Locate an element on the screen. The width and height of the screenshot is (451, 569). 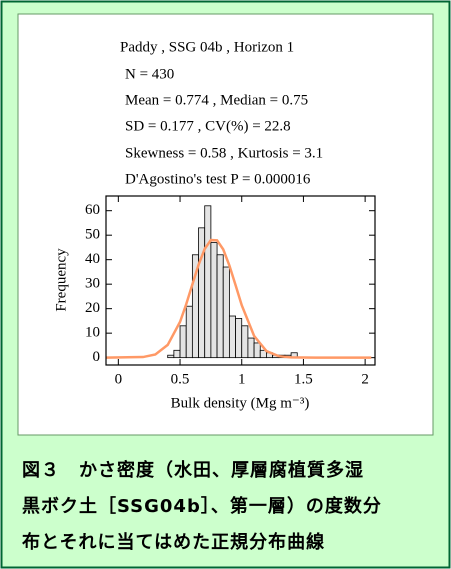
y-tick-label: 30 is located at coordinates (92, 284).